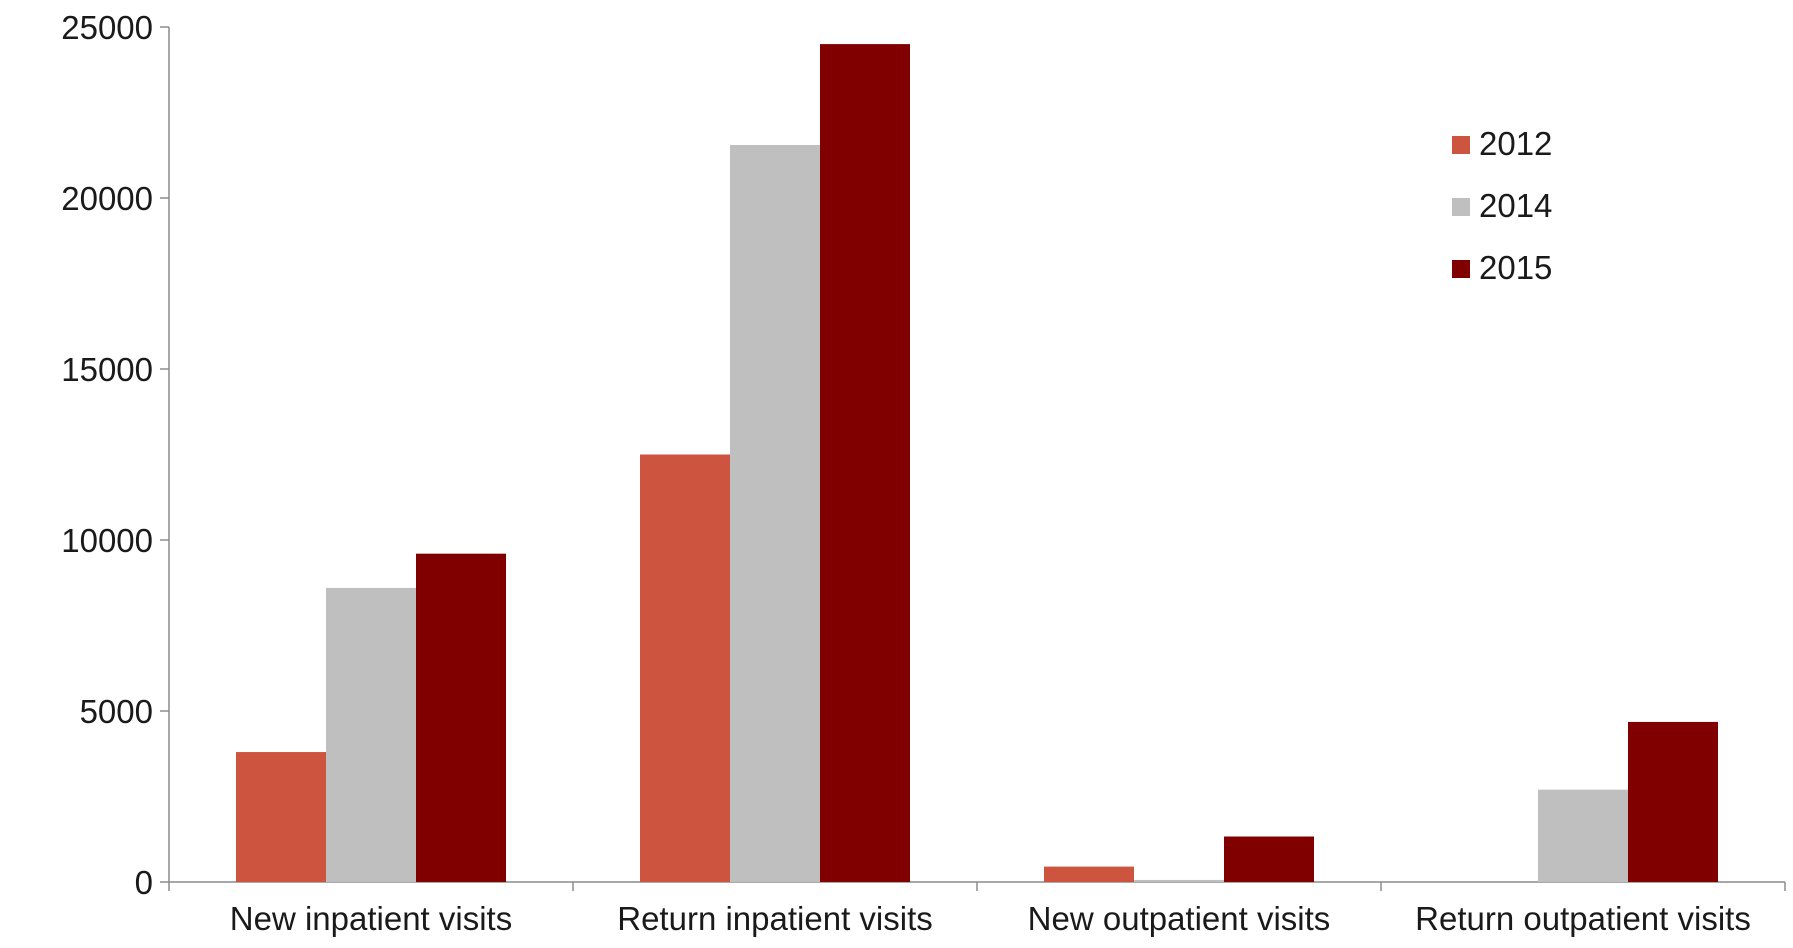 The height and width of the screenshot is (948, 1793). Describe the element at coordinates (107, 369) in the screenshot. I see `y-tick-label: 15000` at that location.